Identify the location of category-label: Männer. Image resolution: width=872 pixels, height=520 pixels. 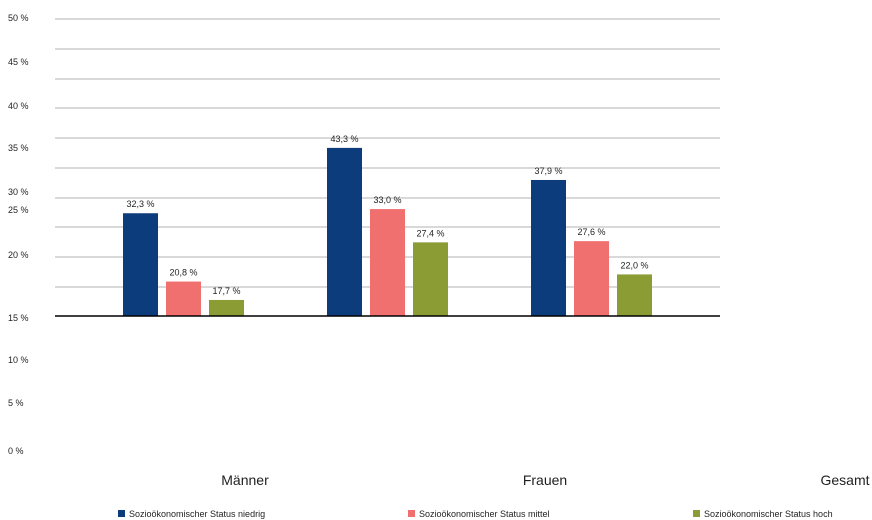
(245, 480).